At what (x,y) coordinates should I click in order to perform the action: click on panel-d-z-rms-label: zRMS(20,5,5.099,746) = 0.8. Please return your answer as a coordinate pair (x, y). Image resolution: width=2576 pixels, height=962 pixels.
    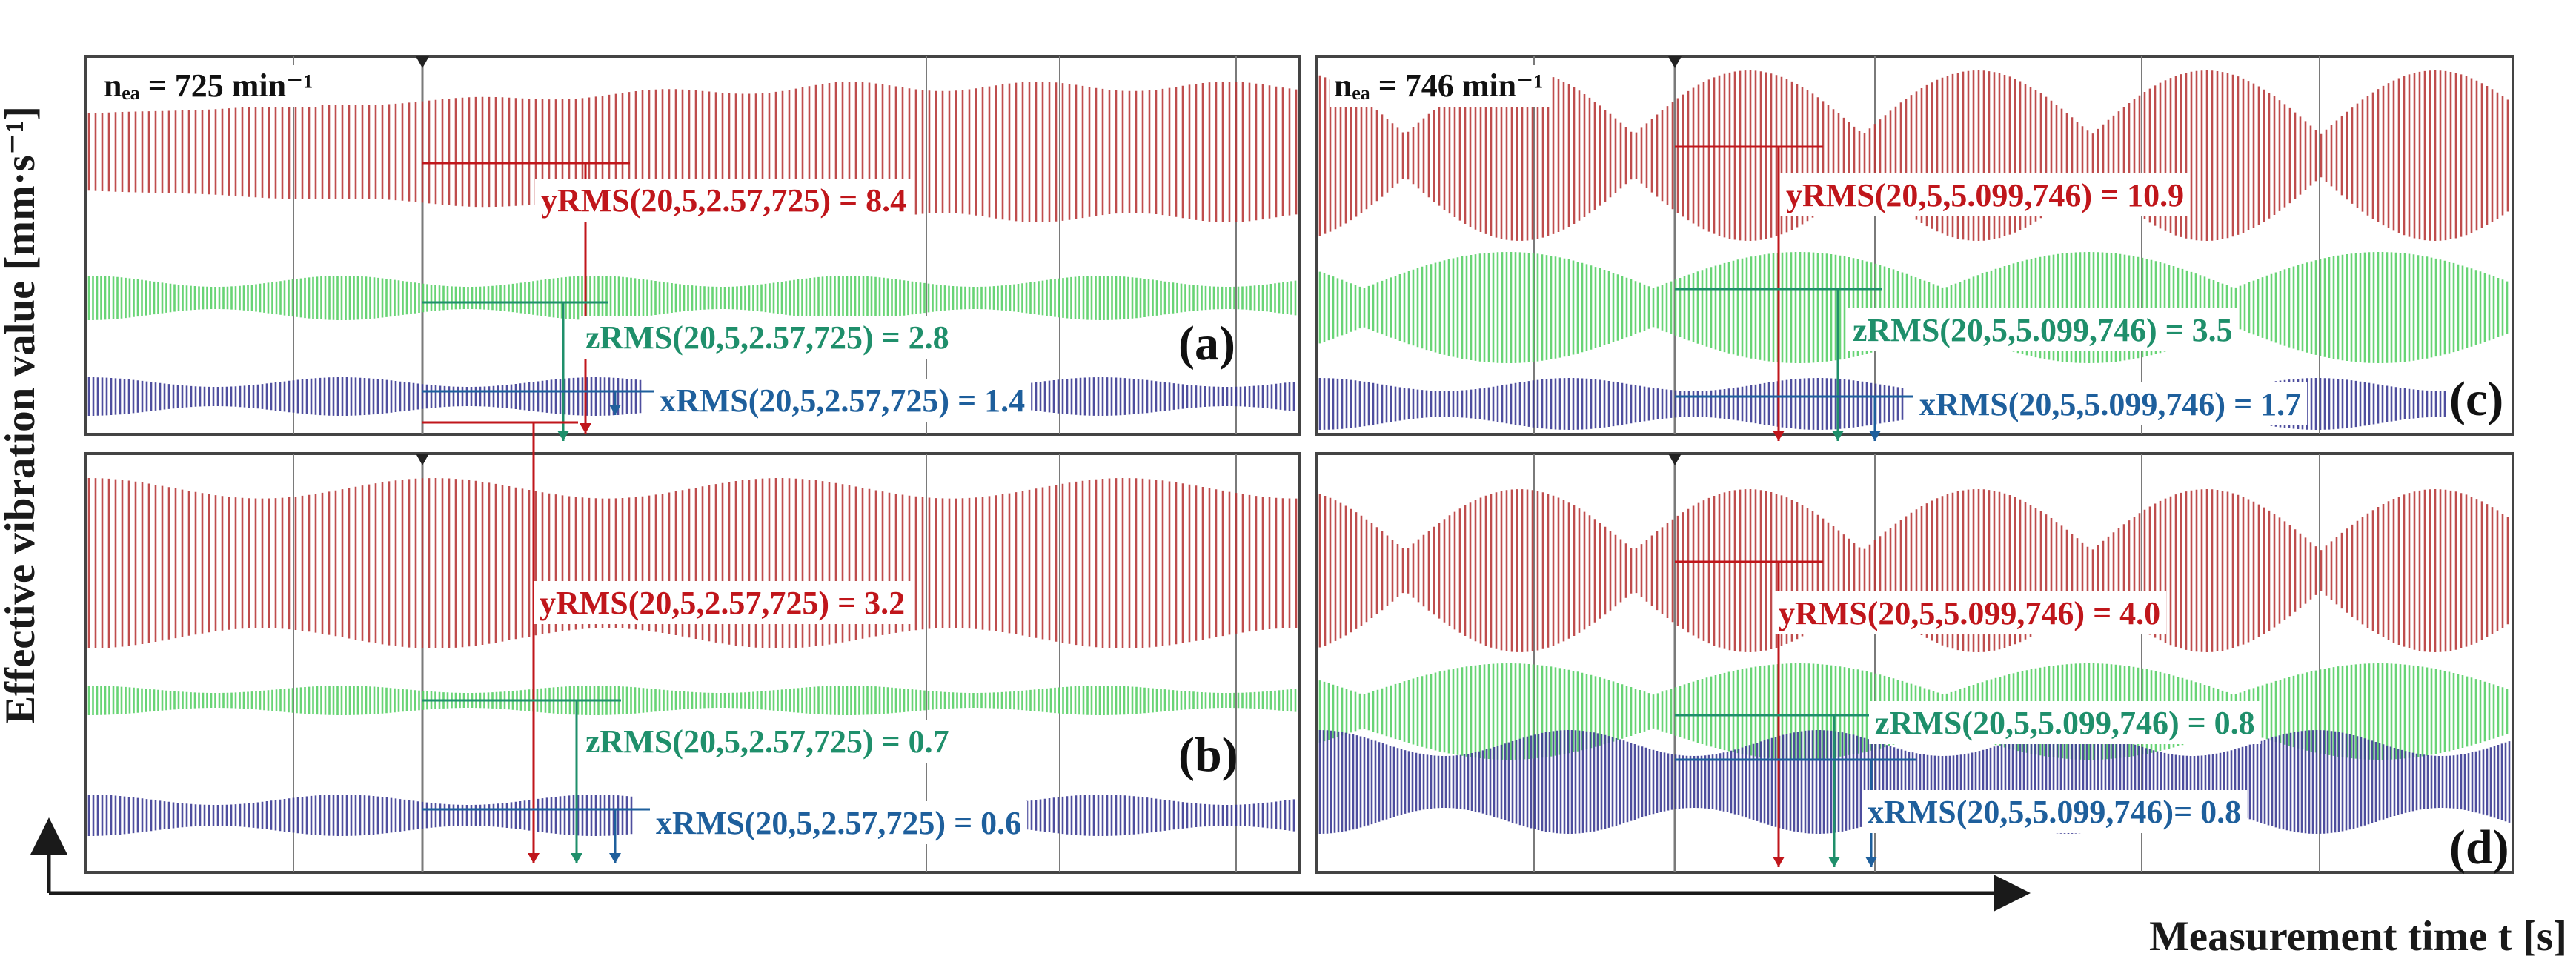
    Looking at the image, I should click on (2065, 723).